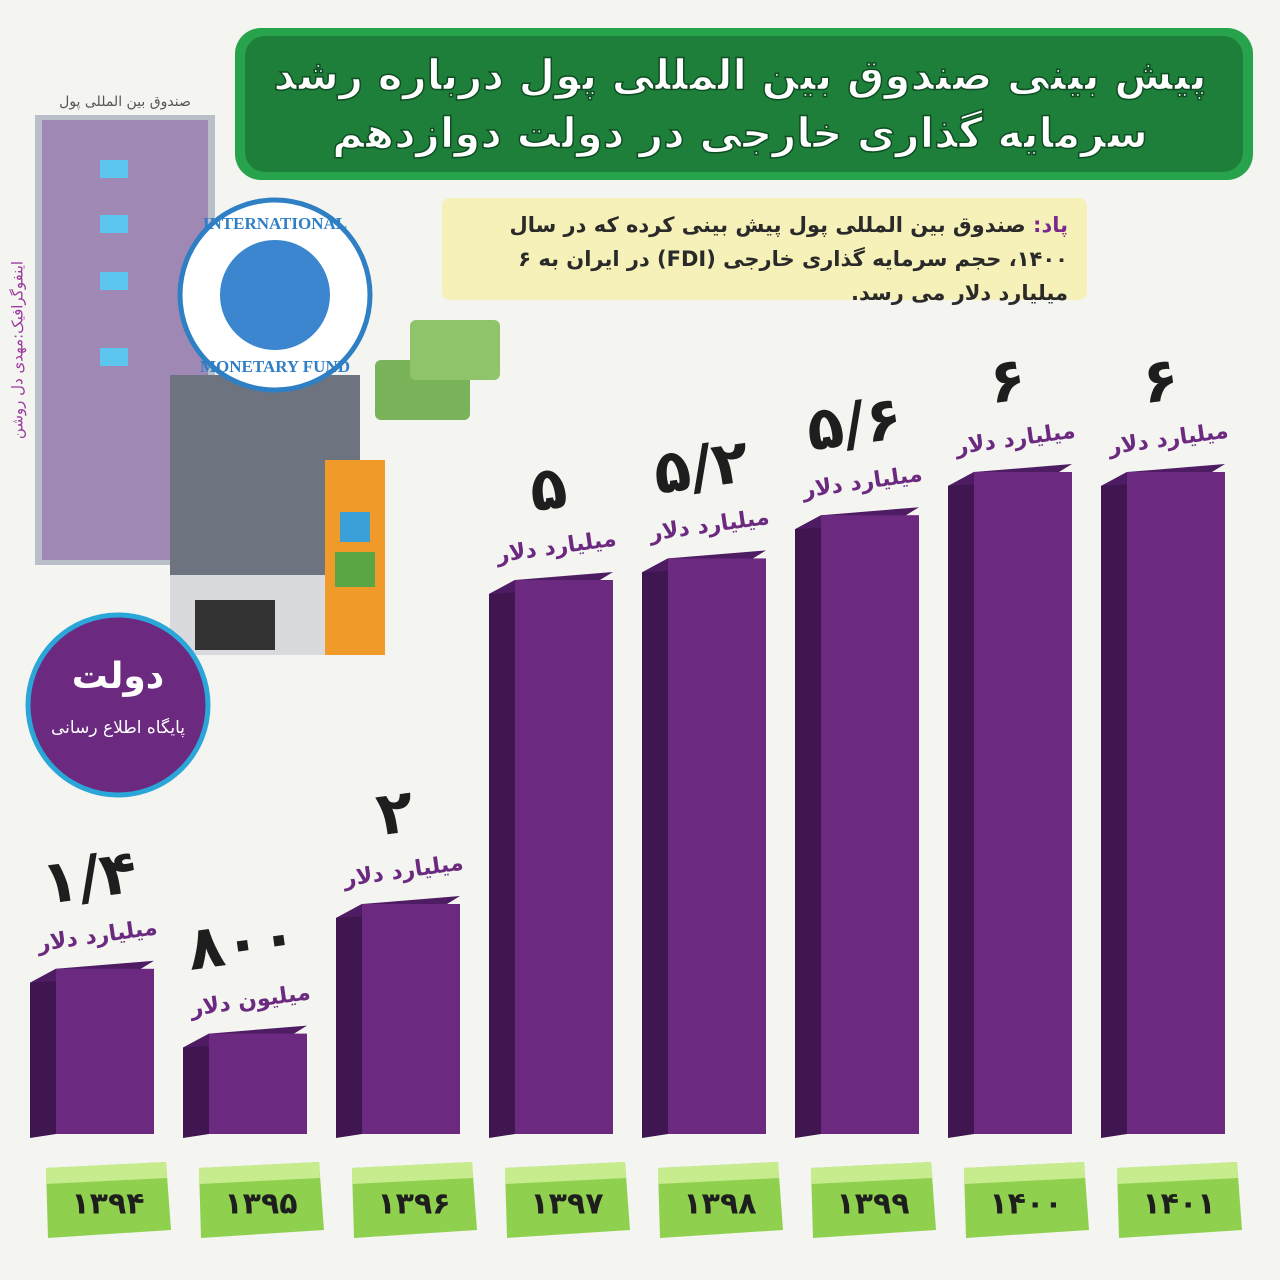  What do you see at coordinates (250, 1001) in the screenshot?
I see `unit-label: میلیون دلار` at bounding box center [250, 1001].